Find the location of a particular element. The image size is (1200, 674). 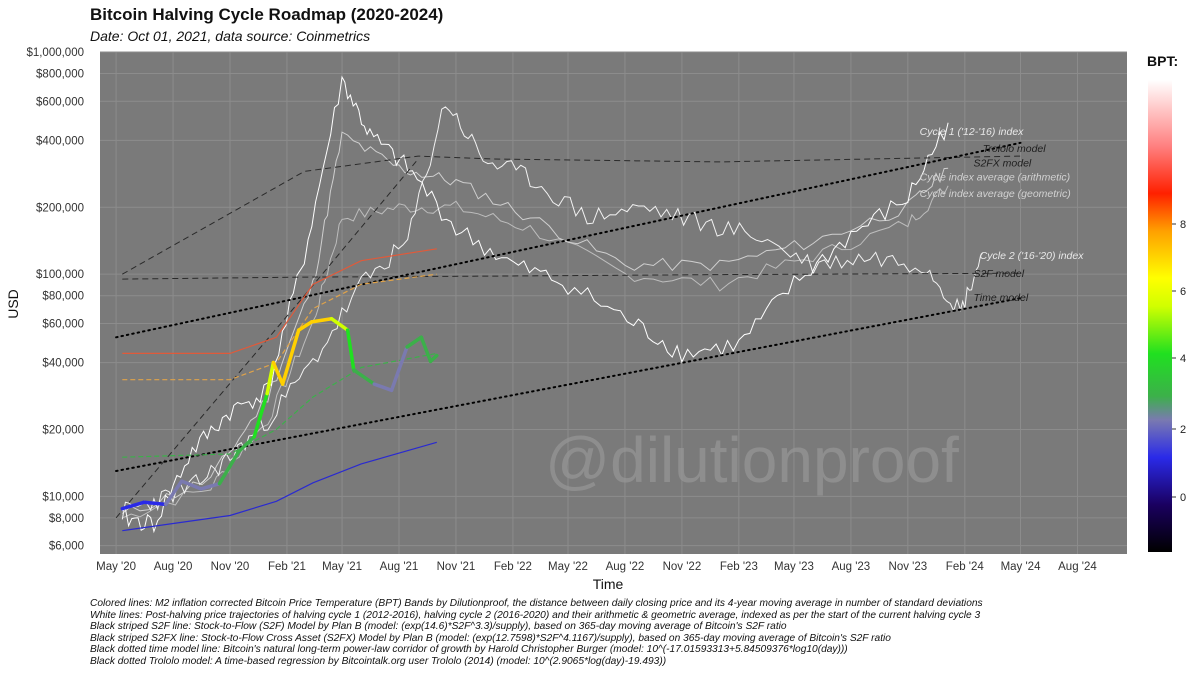

x-tick-label: May '23 is located at coordinates (794, 567).